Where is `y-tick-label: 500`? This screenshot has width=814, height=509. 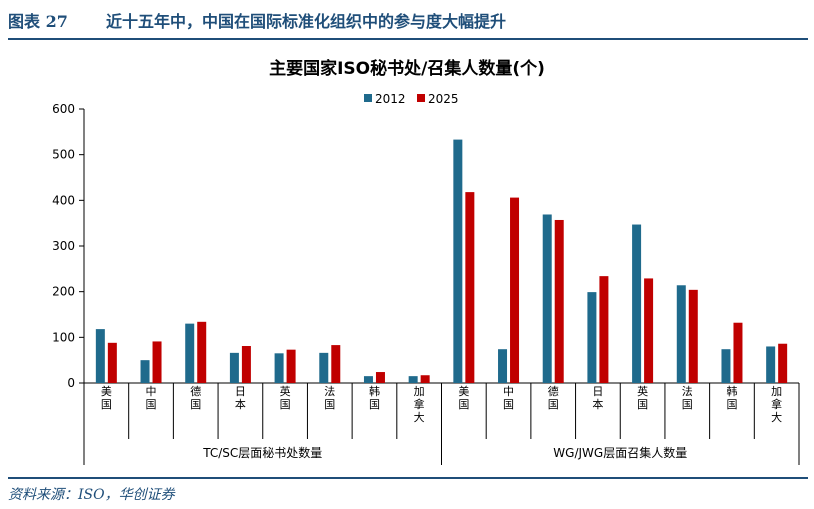
y-tick-label: 500 is located at coordinates (63, 155).